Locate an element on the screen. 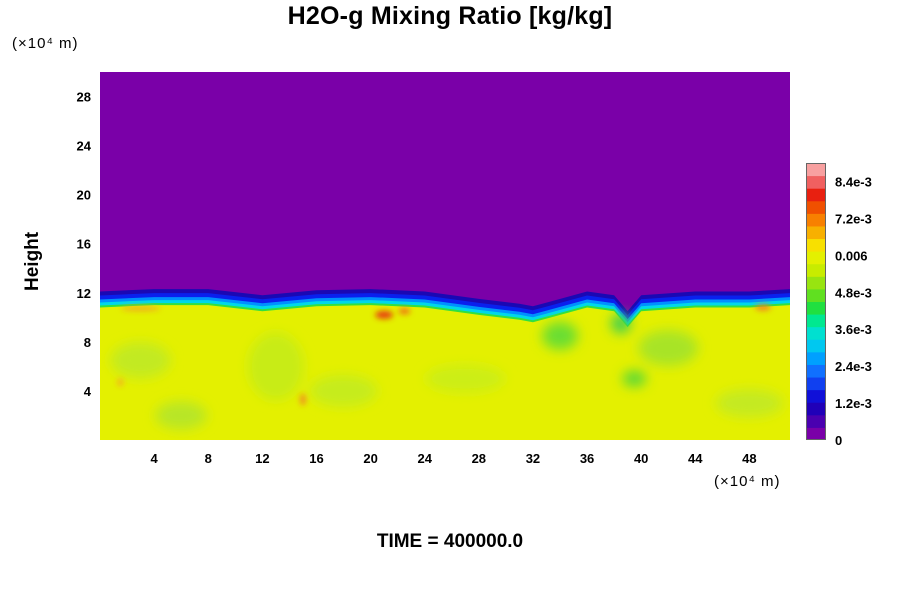 This screenshot has width=900, height=600. y-axis-ticks: 4 8 12 16 20 24 28 is located at coordinates (84, 244).